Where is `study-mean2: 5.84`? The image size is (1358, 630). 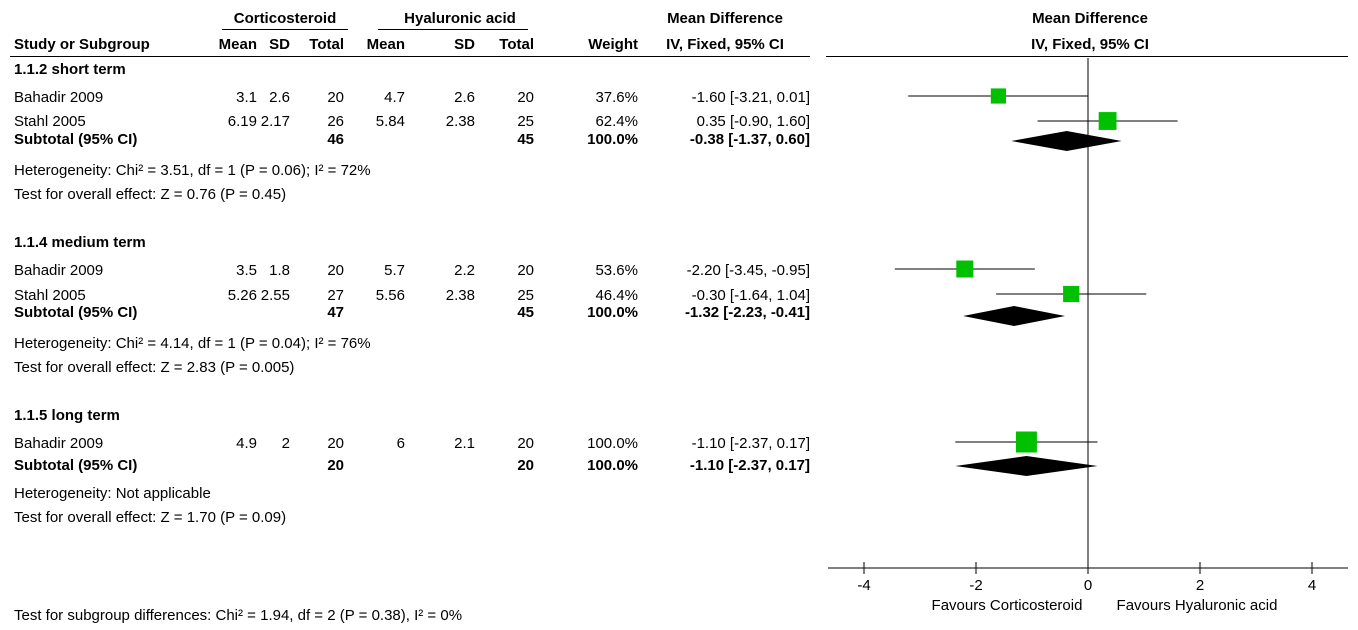 study-mean2: 5.84 is located at coordinates (390, 121).